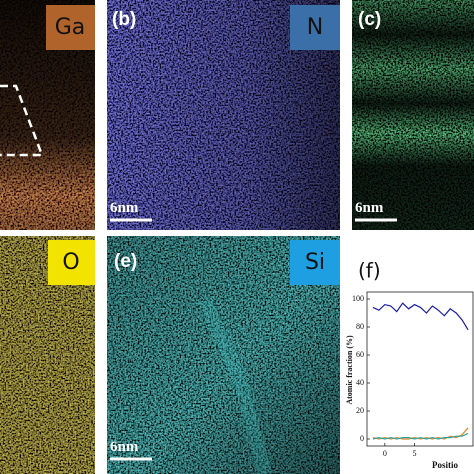 The height and width of the screenshot is (474, 474). I want to click on plot-frame, so click(420, 369).